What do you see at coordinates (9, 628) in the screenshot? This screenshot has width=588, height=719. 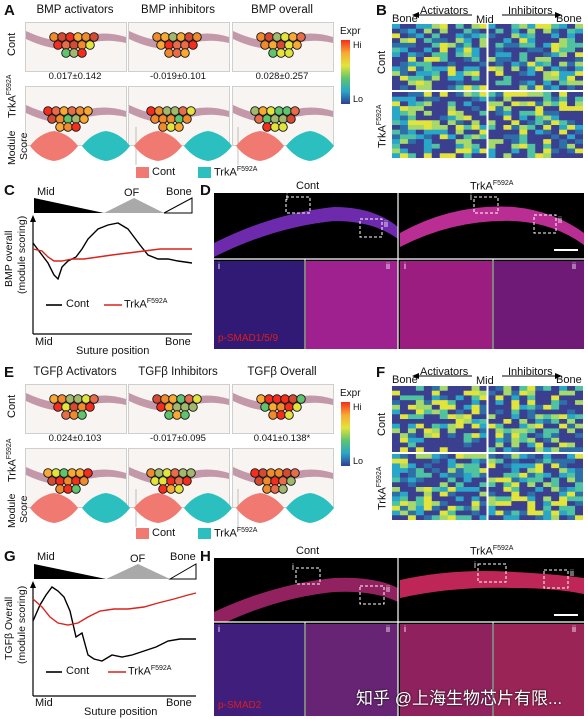 I see `panel-g-ylabel-1: TGFβ Overall` at bounding box center [9, 628].